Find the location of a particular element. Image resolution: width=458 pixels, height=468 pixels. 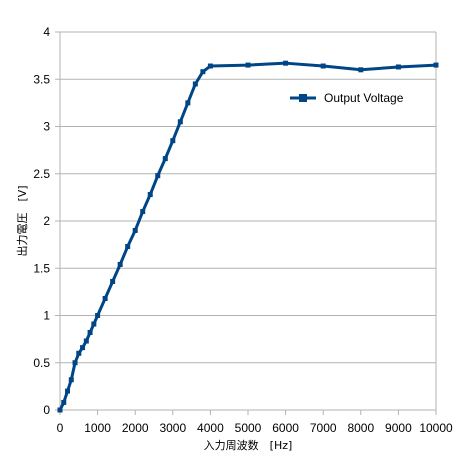

y-tick-label: 1 is located at coordinates (46, 316).